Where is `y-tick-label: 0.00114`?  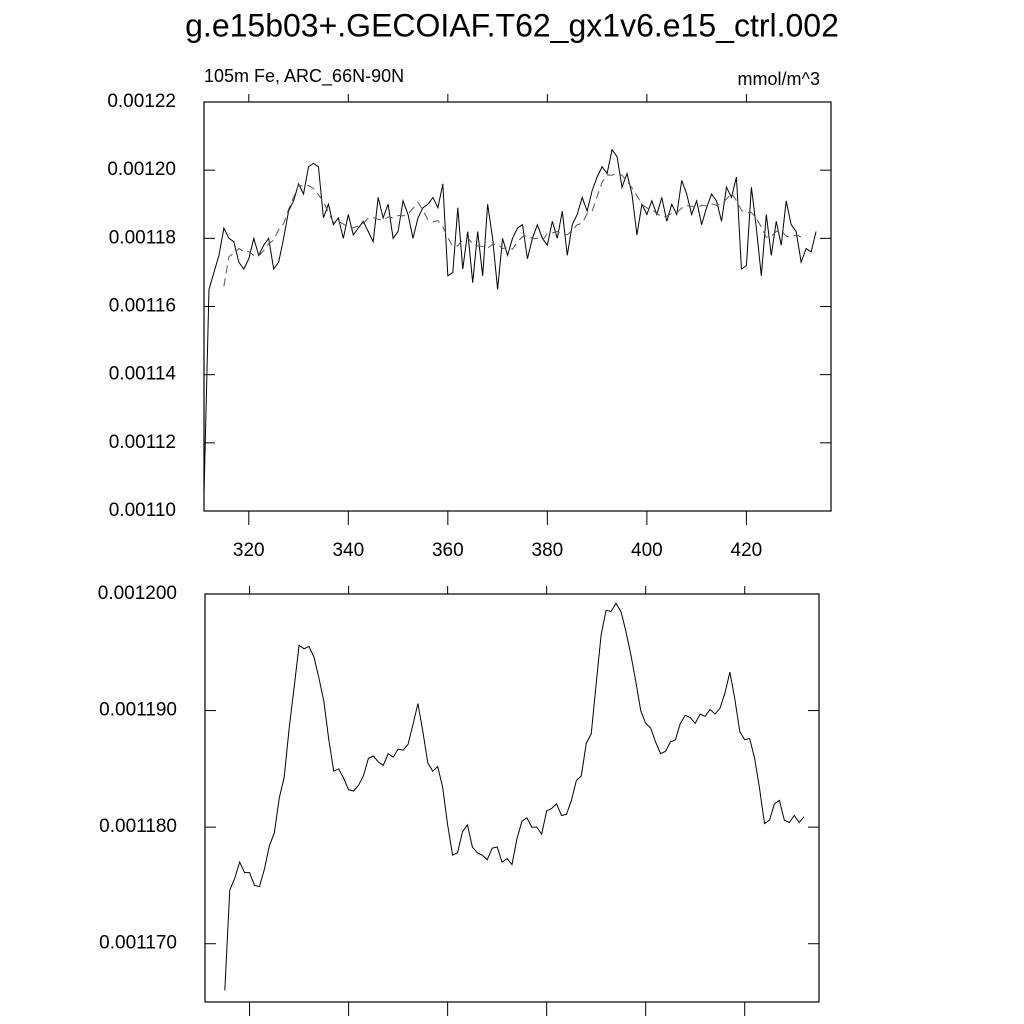
y-tick-label: 0.00114 is located at coordinates (143, 374).